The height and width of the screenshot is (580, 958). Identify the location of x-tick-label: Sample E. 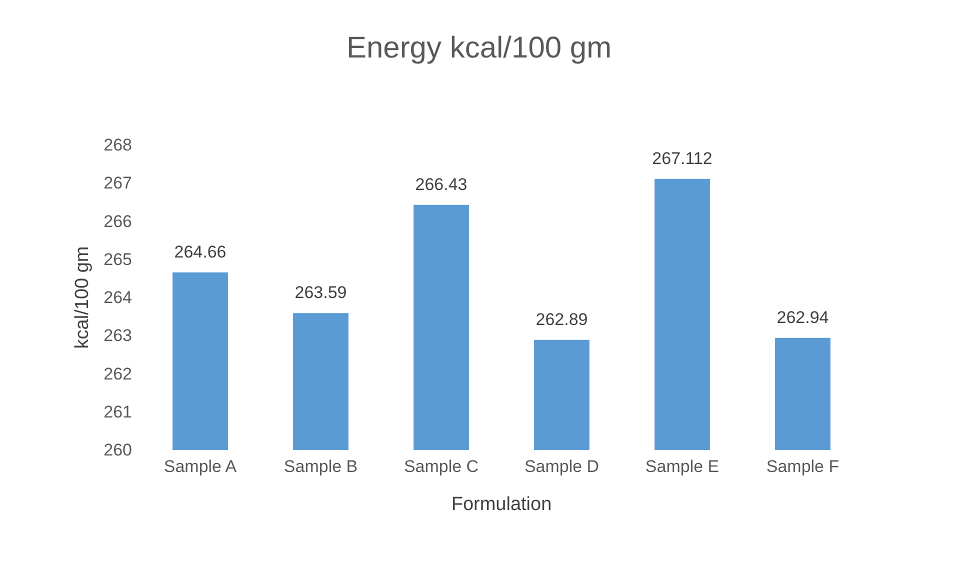
(682, 466).